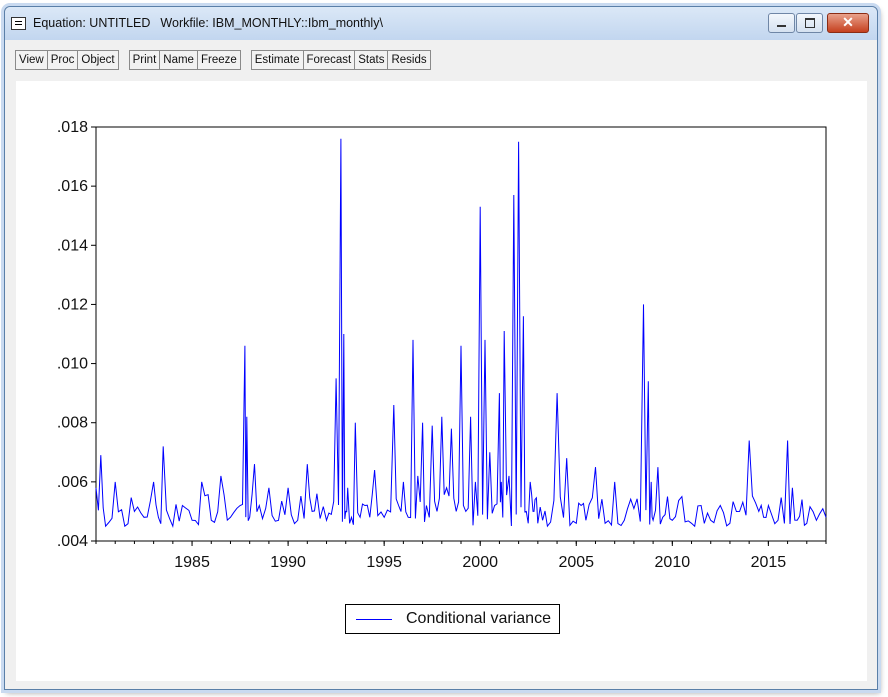 The height and width of the screenshot is (697, 888). What do you see at coordinates (371, 60) in the screenshot?
I see `stats-button: Stats` at bounding box center [371, 60].